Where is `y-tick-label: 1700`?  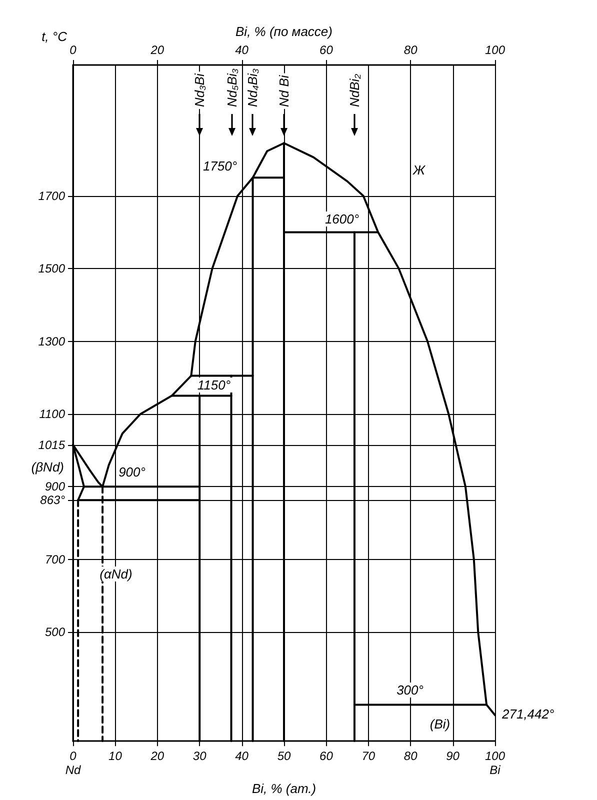
y-tick-label: 1700 is located at coordinates (52, 195).